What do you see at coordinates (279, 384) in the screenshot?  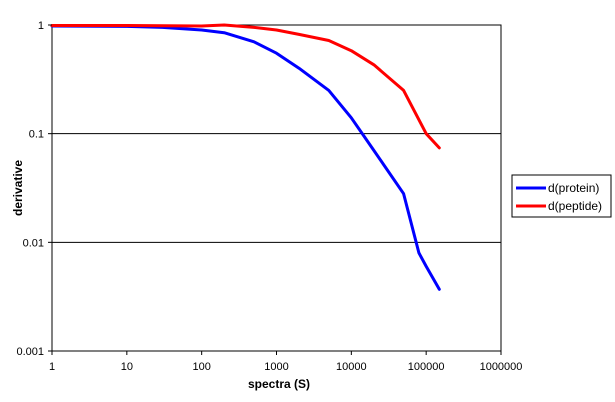 I see `x-axis-label: spectra (S)` at bounding box center [279, 384].